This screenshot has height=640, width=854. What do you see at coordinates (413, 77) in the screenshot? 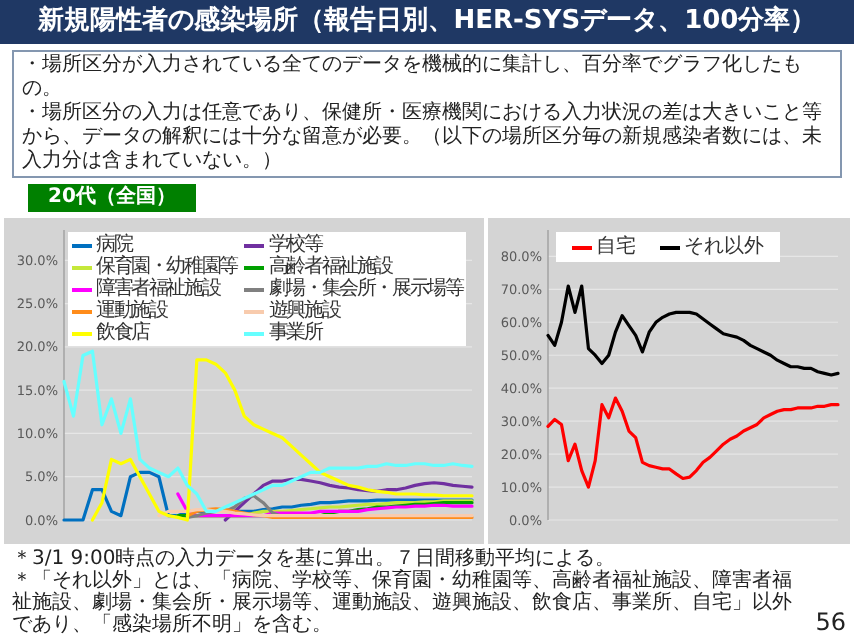
I see `text: ・場所区分が入力されている全てのデータを機械的に集計し、百分率でグラフ化したもの。` at bounding box center [413, 77].